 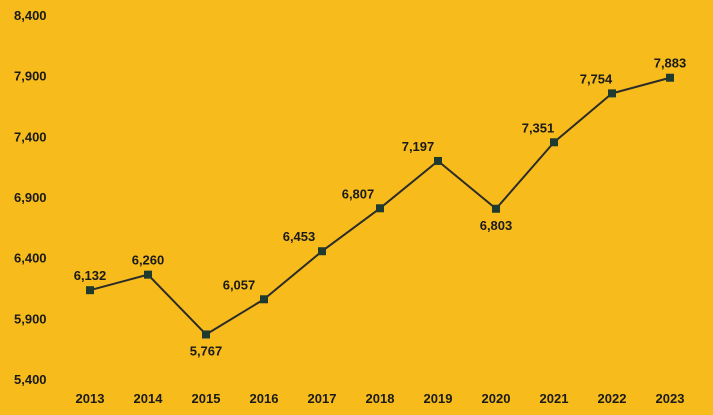 I want to click on x-tick-label: 2015, so click(x=206, y=398).